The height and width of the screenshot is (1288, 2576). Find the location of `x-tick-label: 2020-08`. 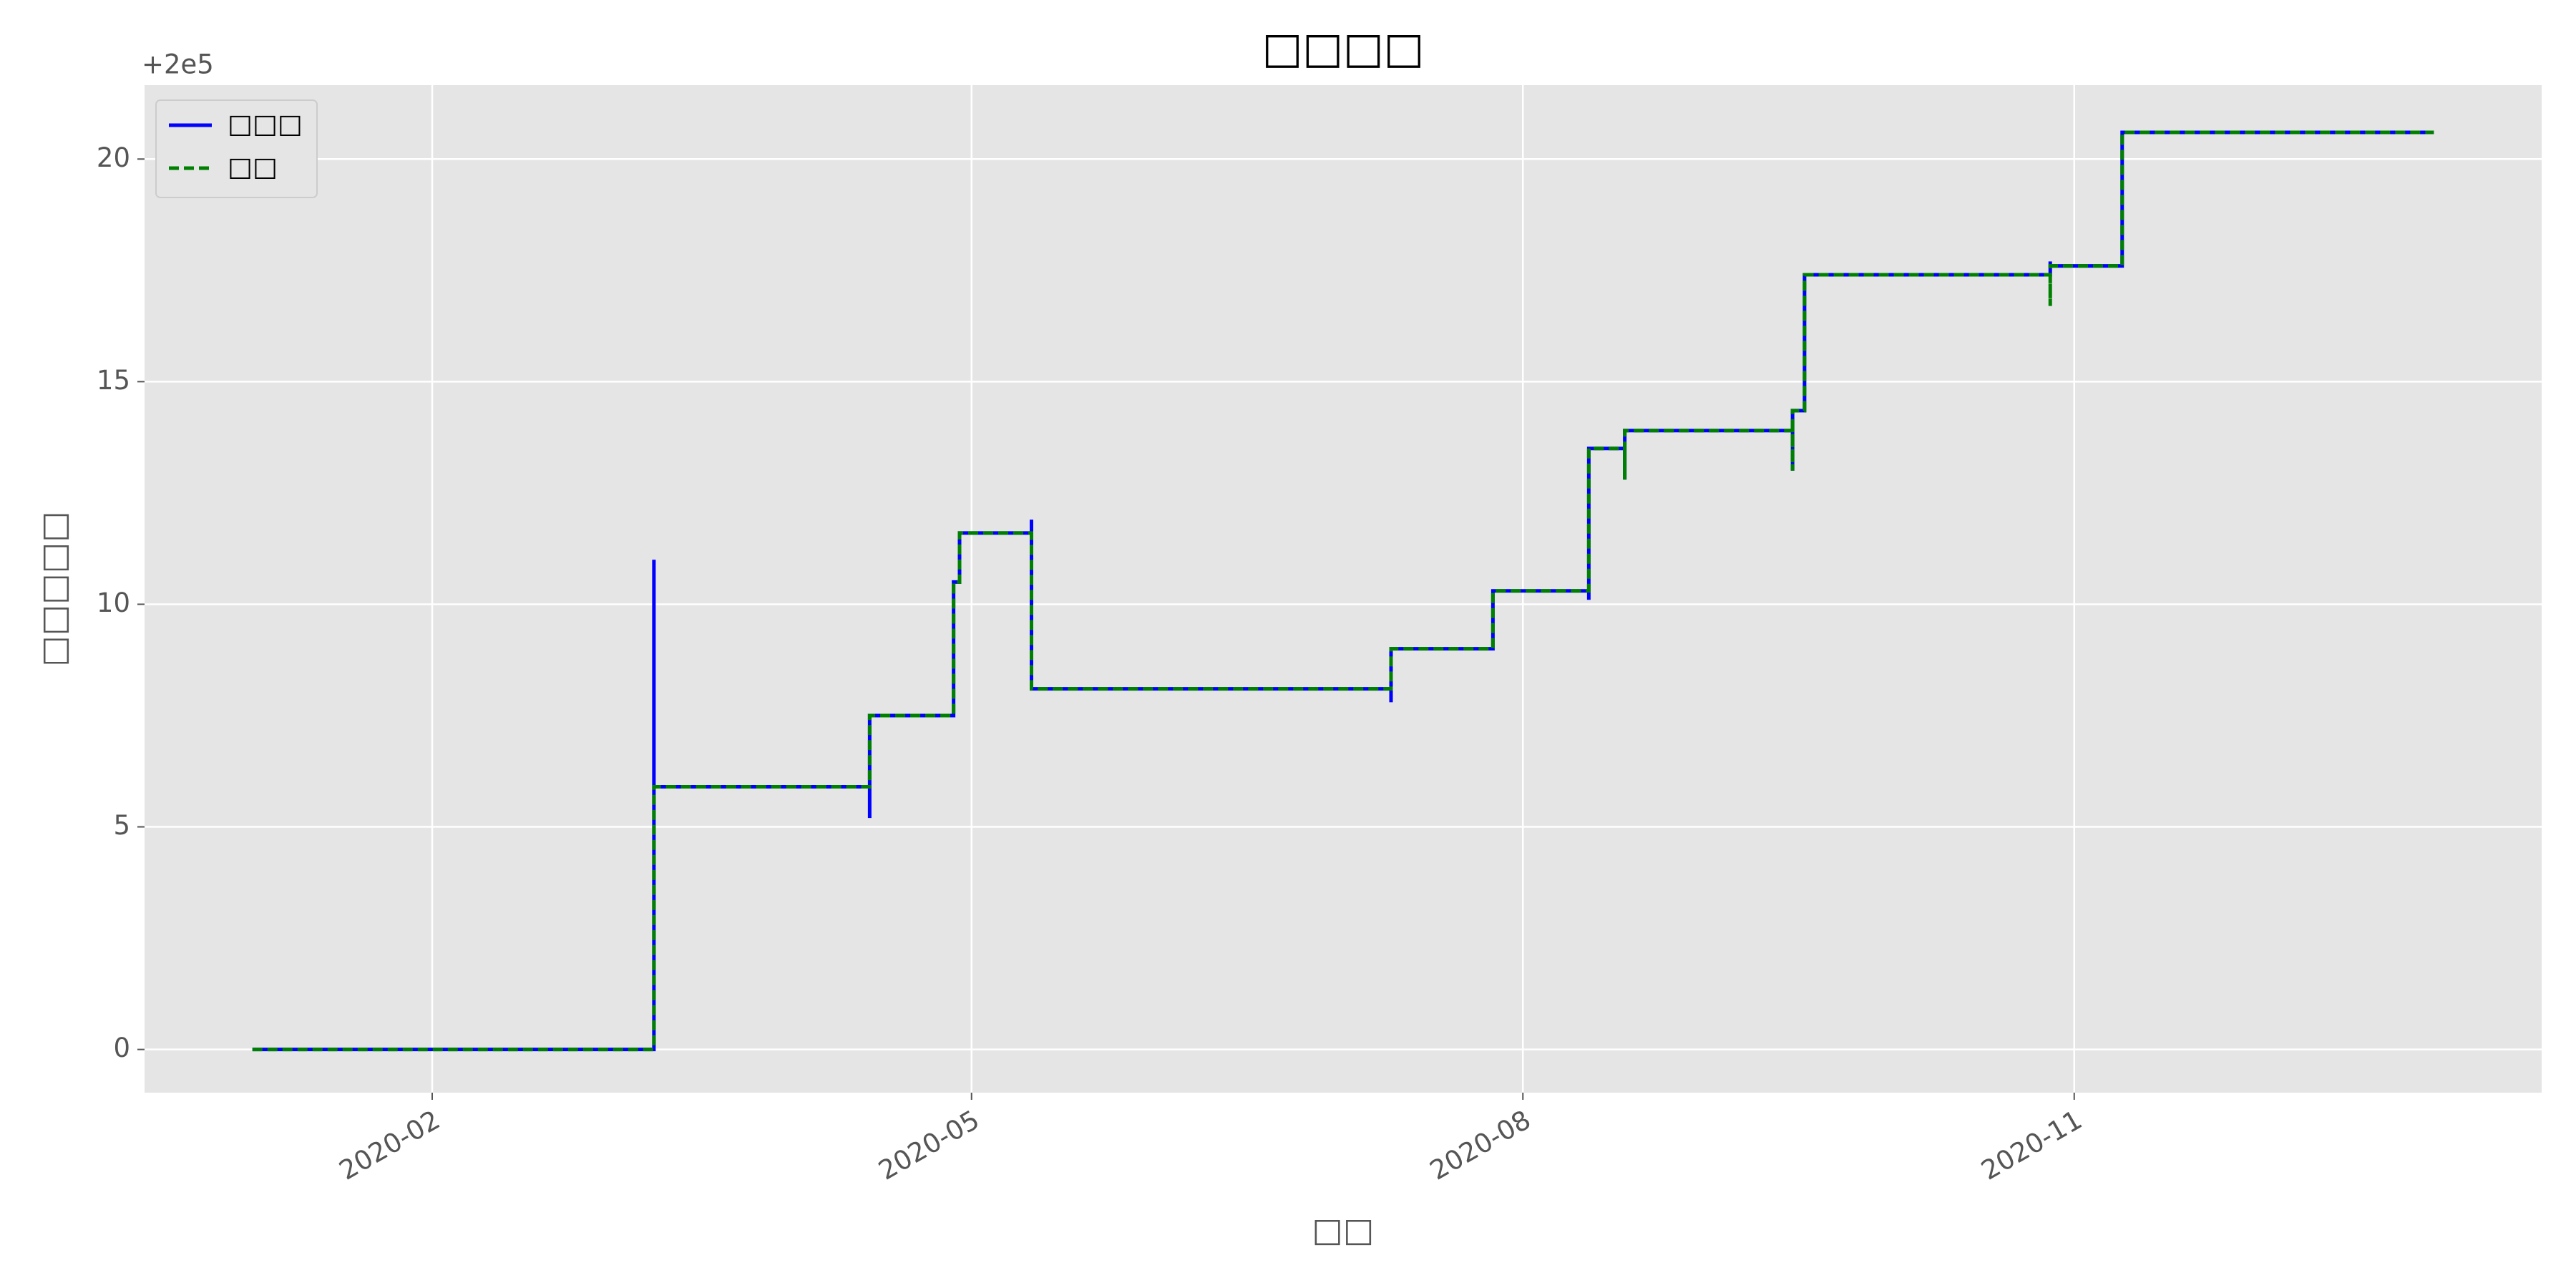

x-tick-label: 2020-08 is located at coordinates (1480, 1145).